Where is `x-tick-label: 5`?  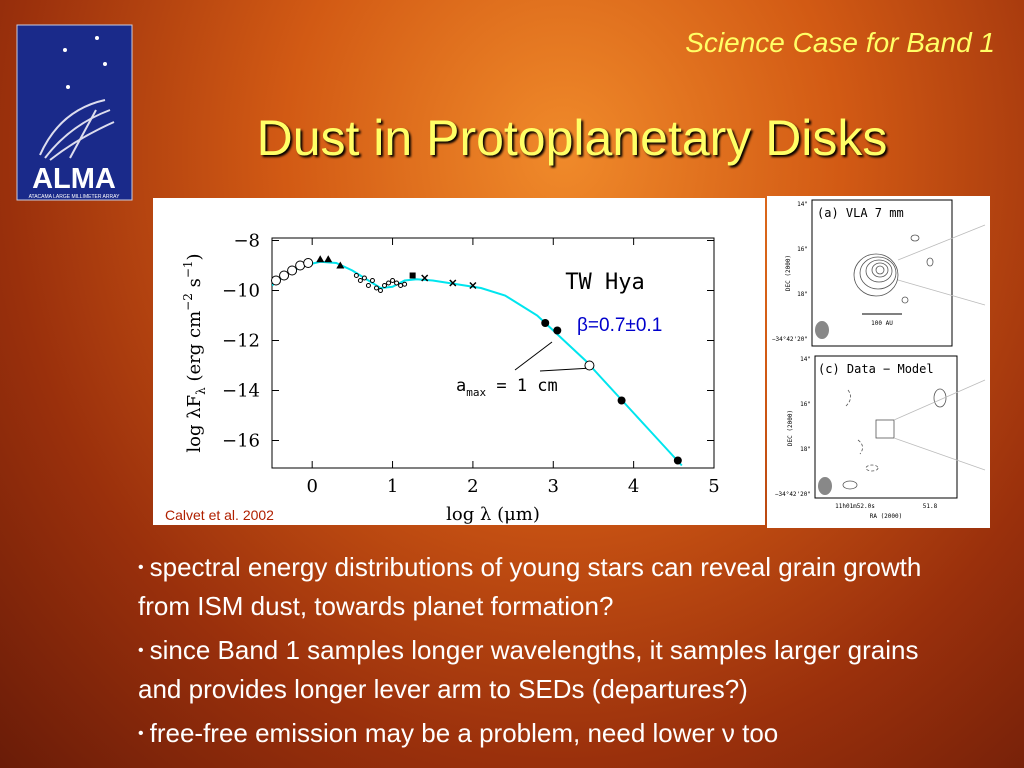
x-tick-label: 5 is located at coordinates (713, 486).